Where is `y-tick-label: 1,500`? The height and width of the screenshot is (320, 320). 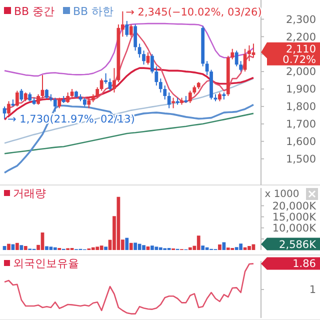
y-tick-label: 1,500 is located at coordinates (301, 159).